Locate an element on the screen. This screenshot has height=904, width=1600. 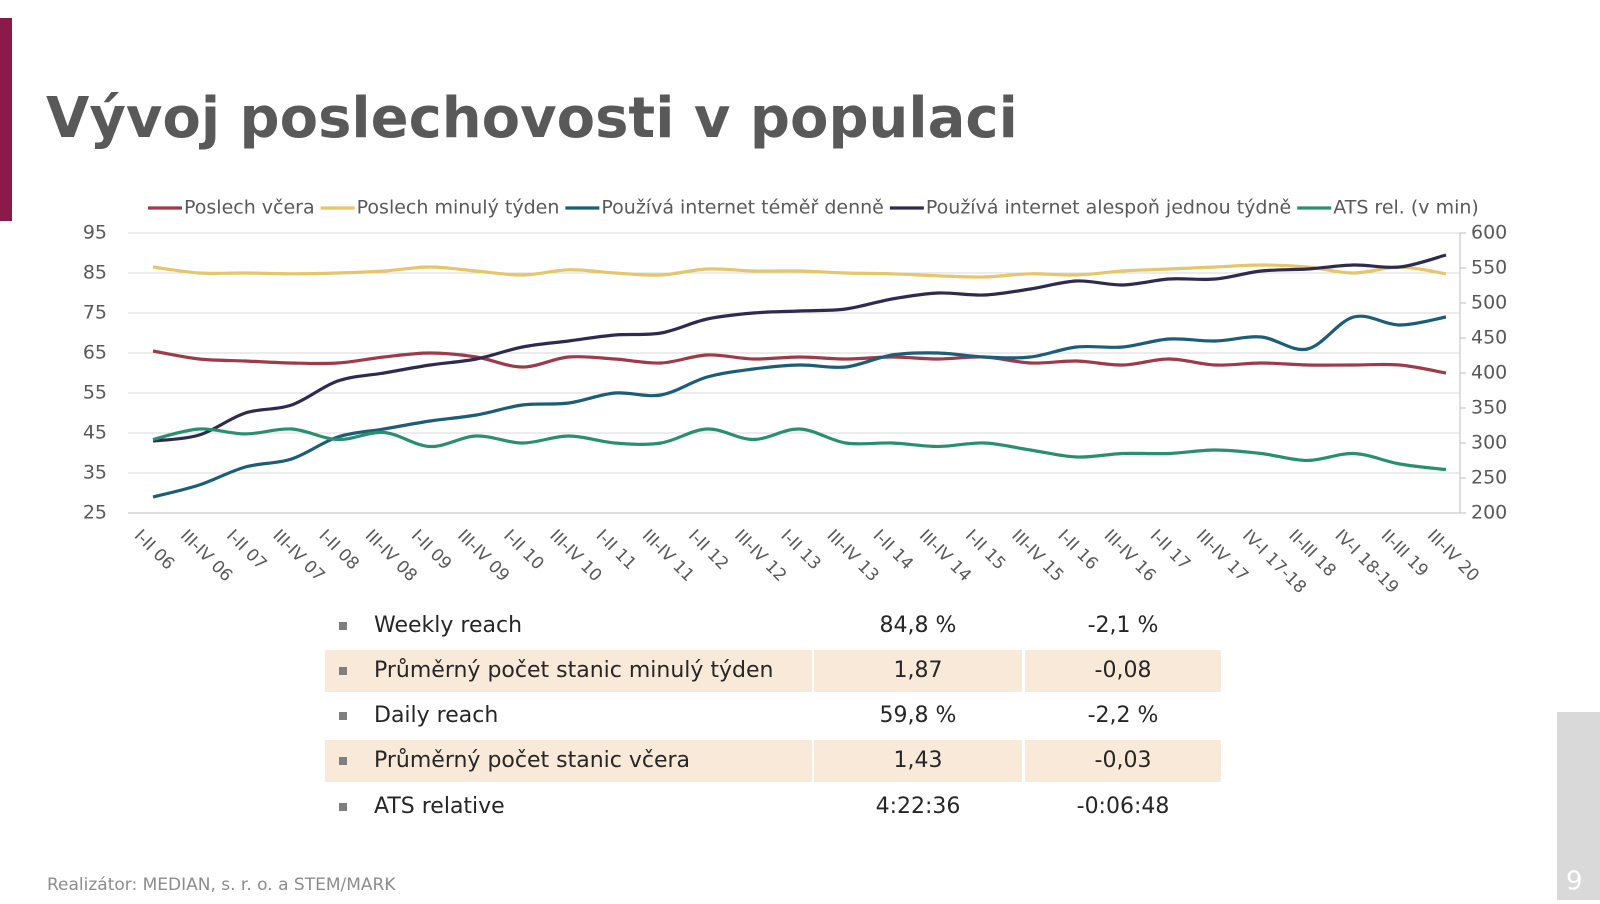
row-change: -0,08 is located at coordinates (1123, 670).